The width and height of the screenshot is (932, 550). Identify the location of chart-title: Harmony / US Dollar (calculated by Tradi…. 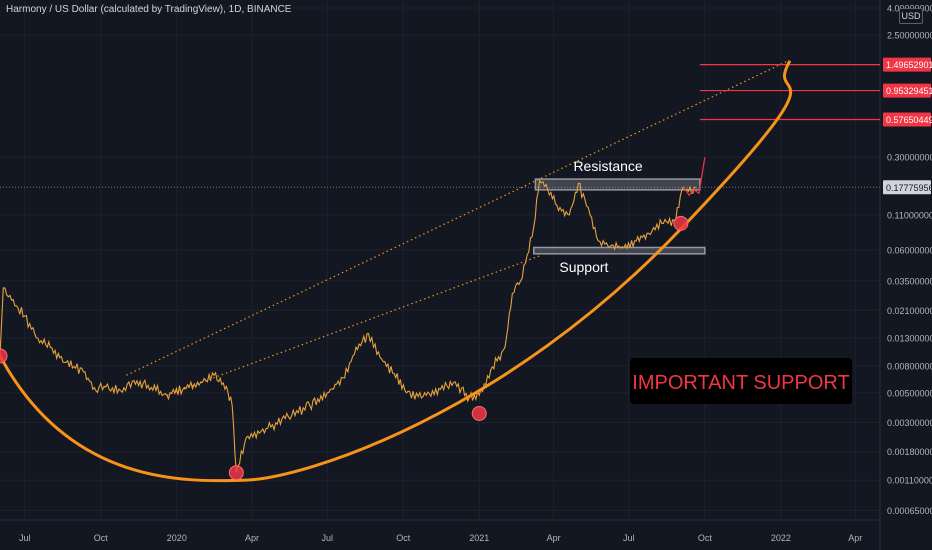
(149, 9).